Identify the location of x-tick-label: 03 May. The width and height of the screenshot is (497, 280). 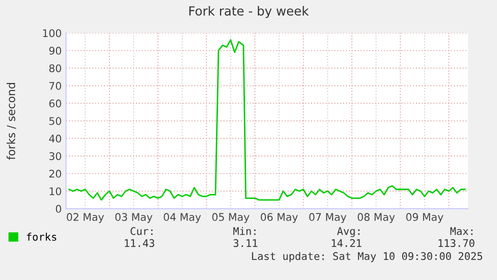
(133, 218).